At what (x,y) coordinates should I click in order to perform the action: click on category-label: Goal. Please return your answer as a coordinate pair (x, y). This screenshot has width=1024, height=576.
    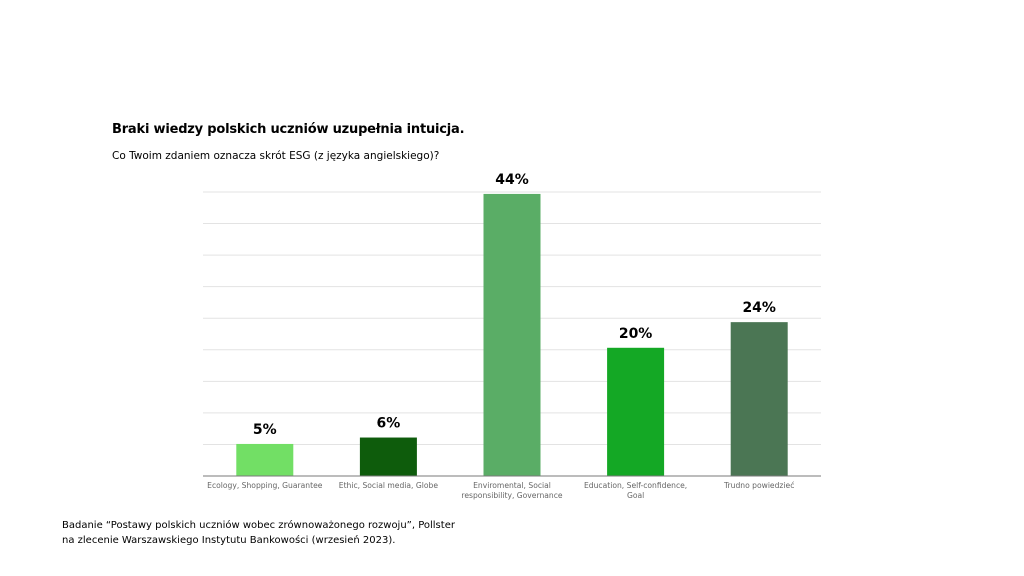
    Looking at the image, I should click on (635, 495).